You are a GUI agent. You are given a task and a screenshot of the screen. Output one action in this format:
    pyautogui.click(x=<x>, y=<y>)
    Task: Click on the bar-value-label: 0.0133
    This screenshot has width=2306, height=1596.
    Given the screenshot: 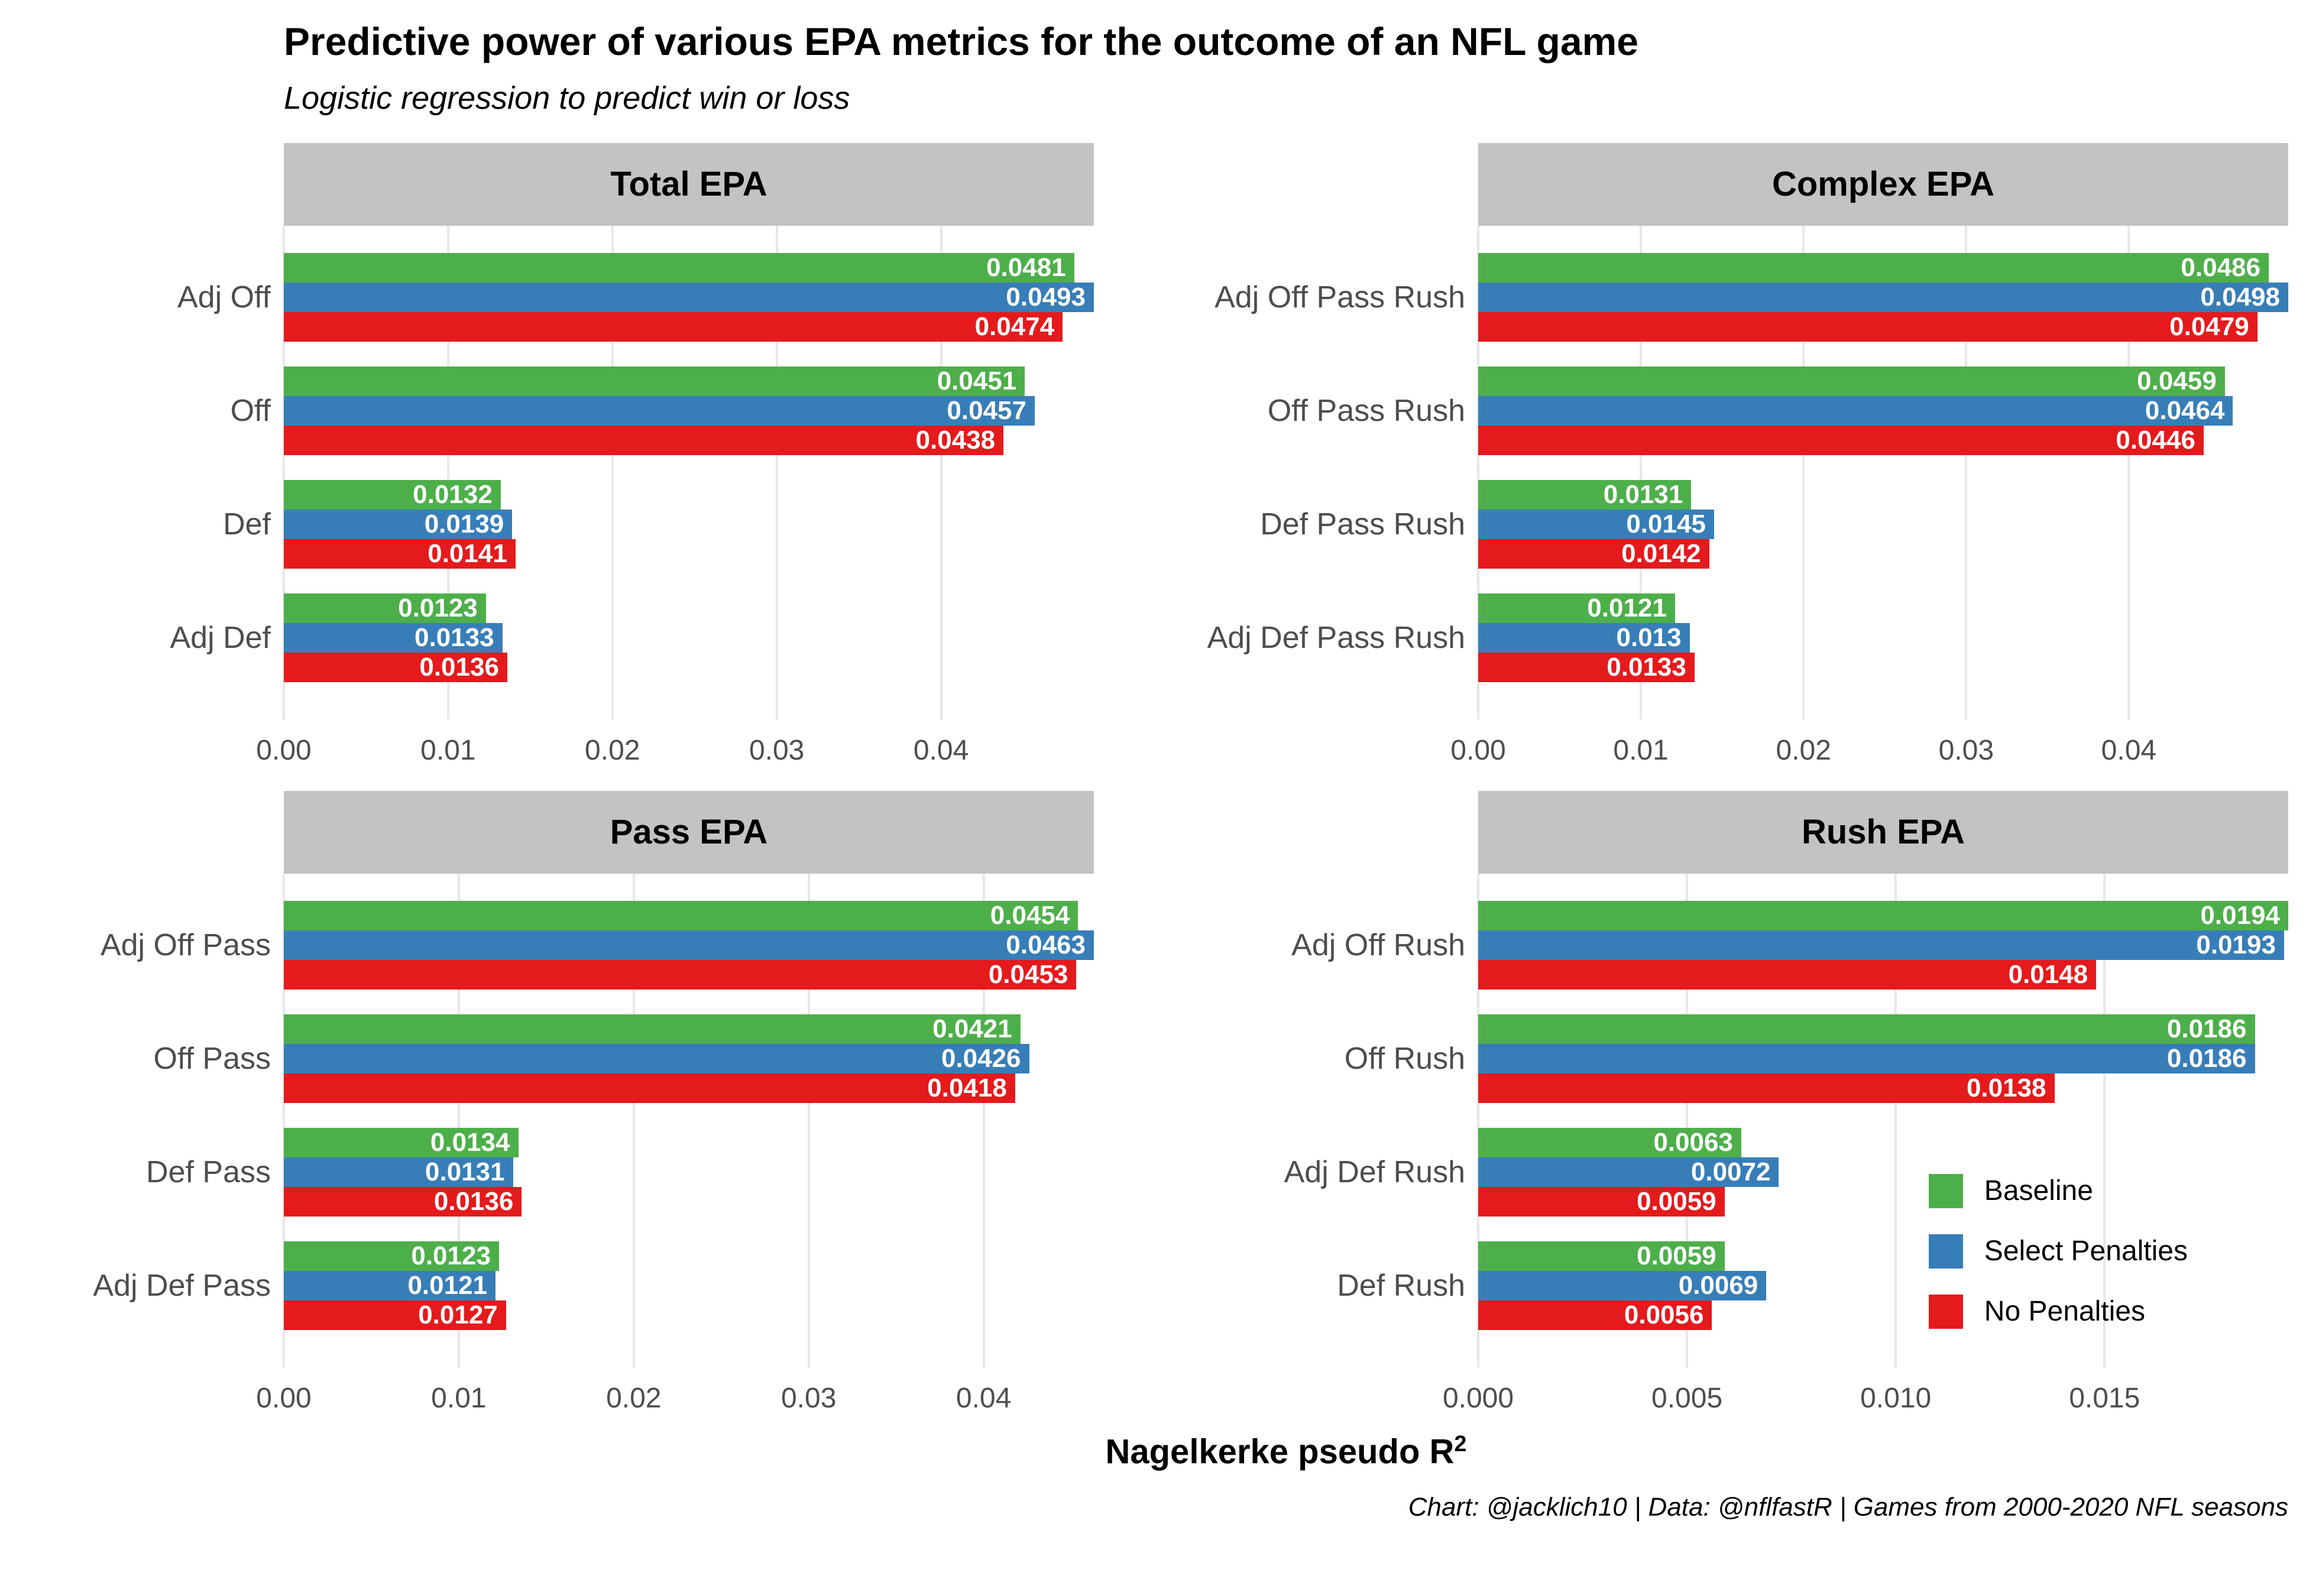 What is the action you would take?
    pyautogui.click(x=454, y=637)
    